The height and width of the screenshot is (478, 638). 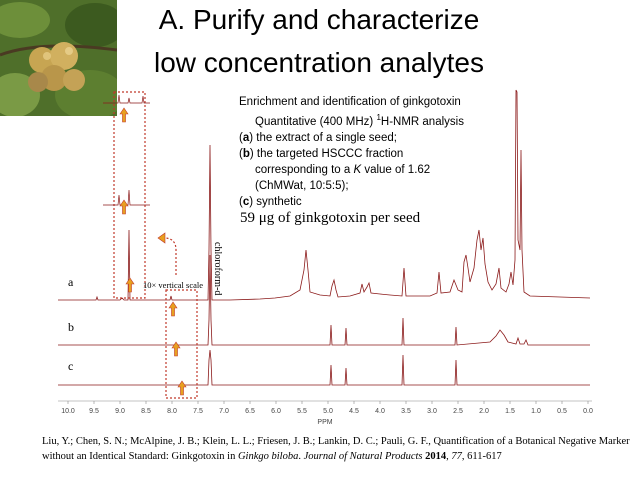 I want to click on info-item-b-text: the targeted HSCCC fraction, so click(x=328, y=153).